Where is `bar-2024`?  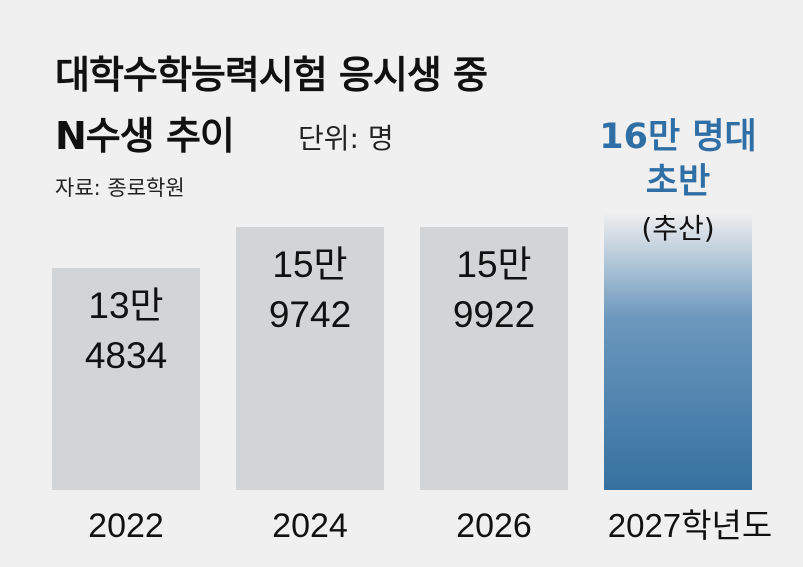 bar-2024 is located at coordinates (310, 358).